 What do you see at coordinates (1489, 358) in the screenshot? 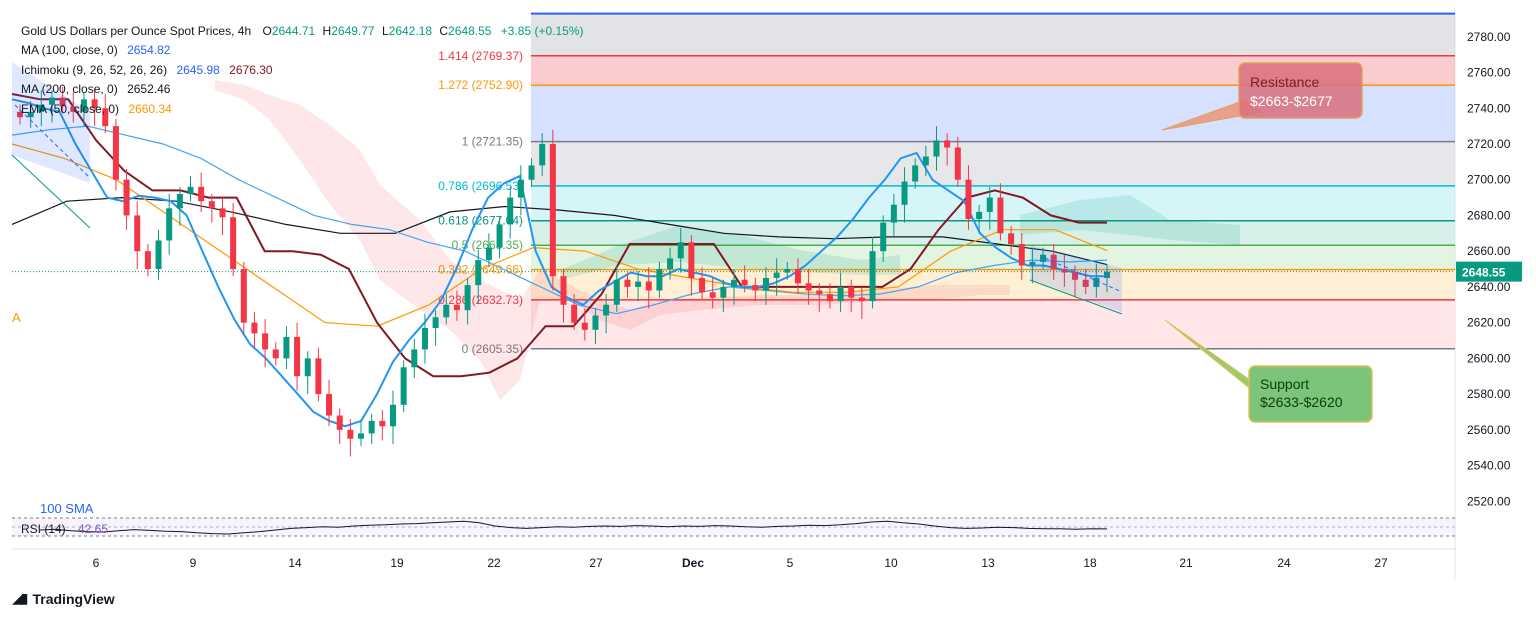
I see `y-tick-label: 2600.00` at bounding box center [1489, 358].